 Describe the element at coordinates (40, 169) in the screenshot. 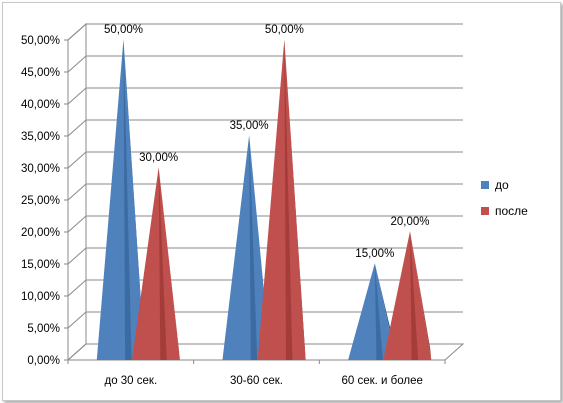

I see `y-tick-label: 30,00%` at that location.